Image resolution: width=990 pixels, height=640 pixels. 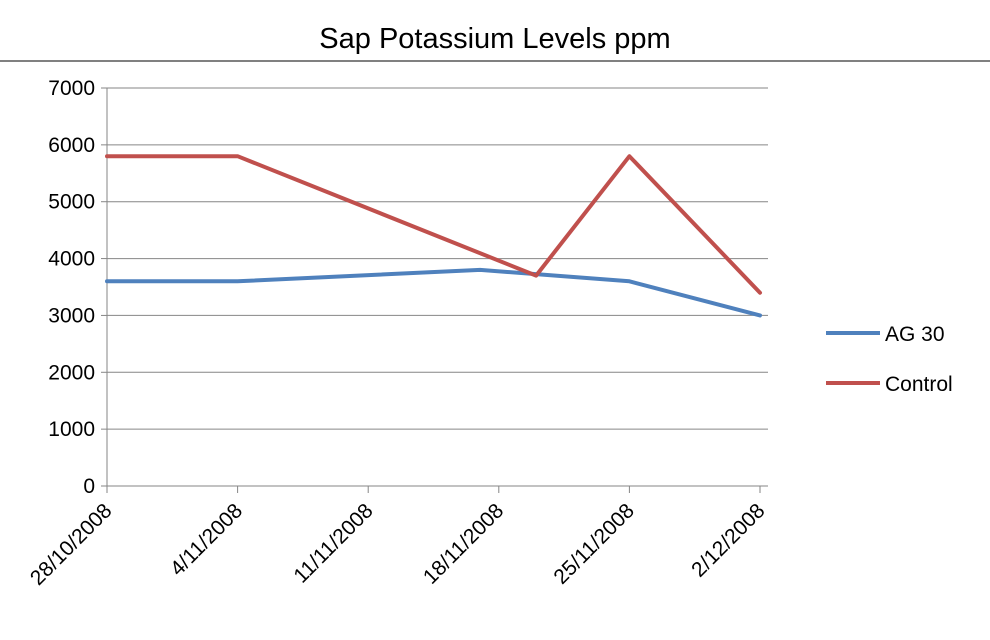 What do you see at coordinates (206, 539) in the screenshot?
I see `x-tick-label: 4/11/2008` at bounding box center [206, 539].